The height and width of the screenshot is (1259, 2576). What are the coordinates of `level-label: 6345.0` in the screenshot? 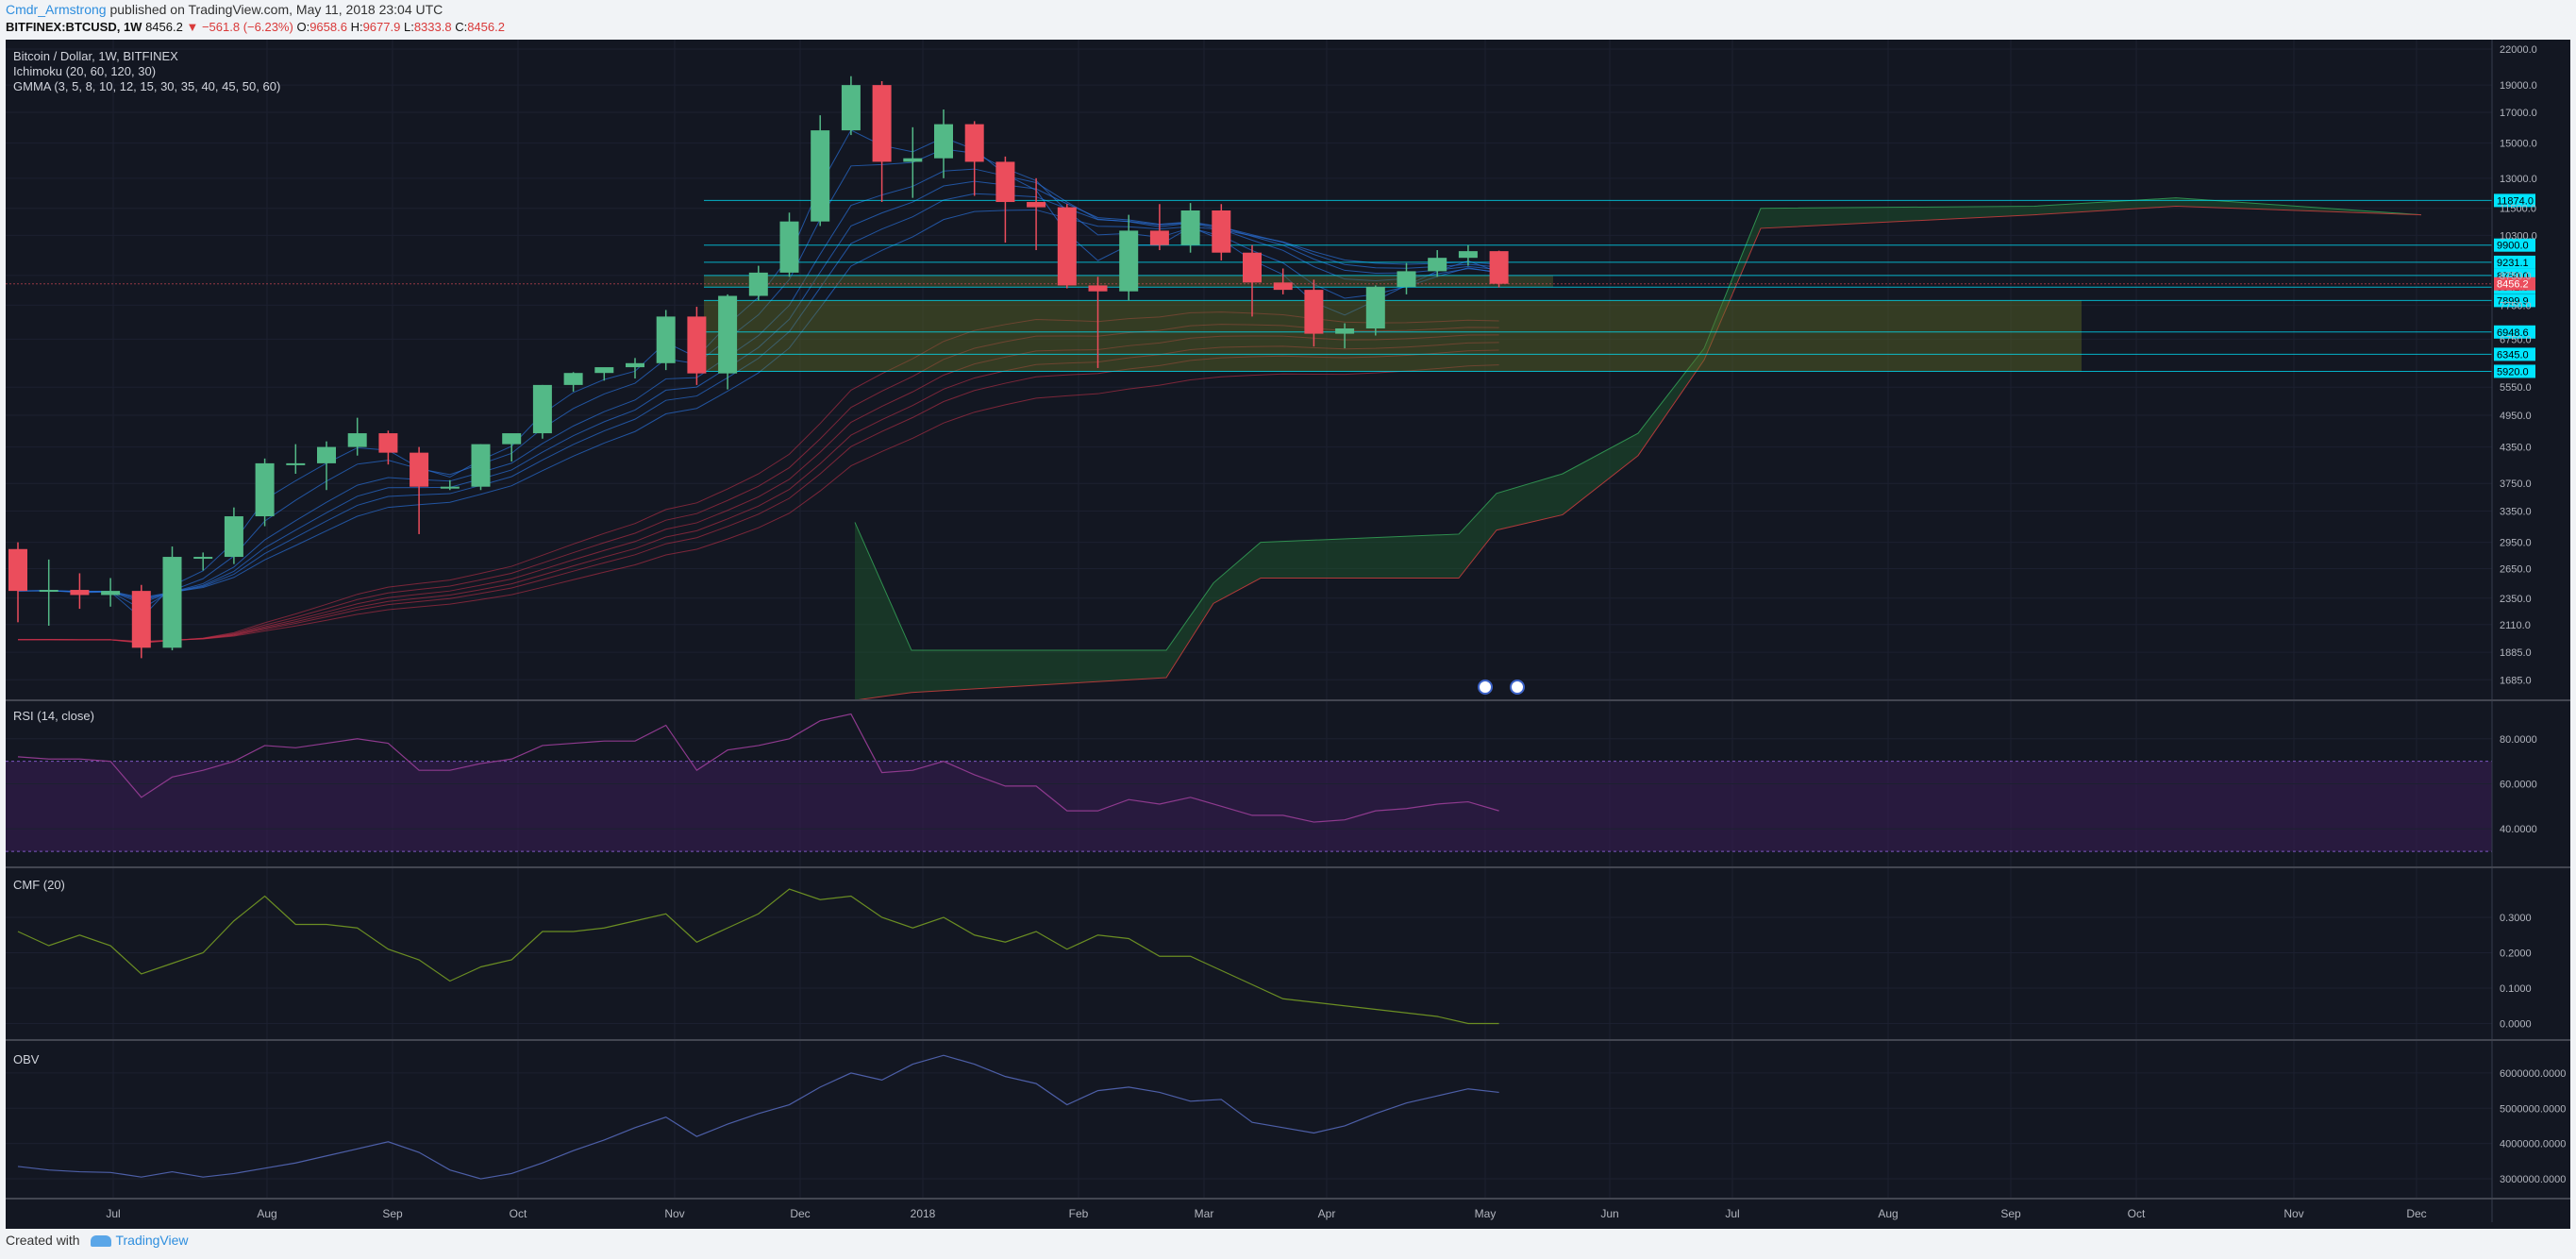 It's located at (2513, 355).